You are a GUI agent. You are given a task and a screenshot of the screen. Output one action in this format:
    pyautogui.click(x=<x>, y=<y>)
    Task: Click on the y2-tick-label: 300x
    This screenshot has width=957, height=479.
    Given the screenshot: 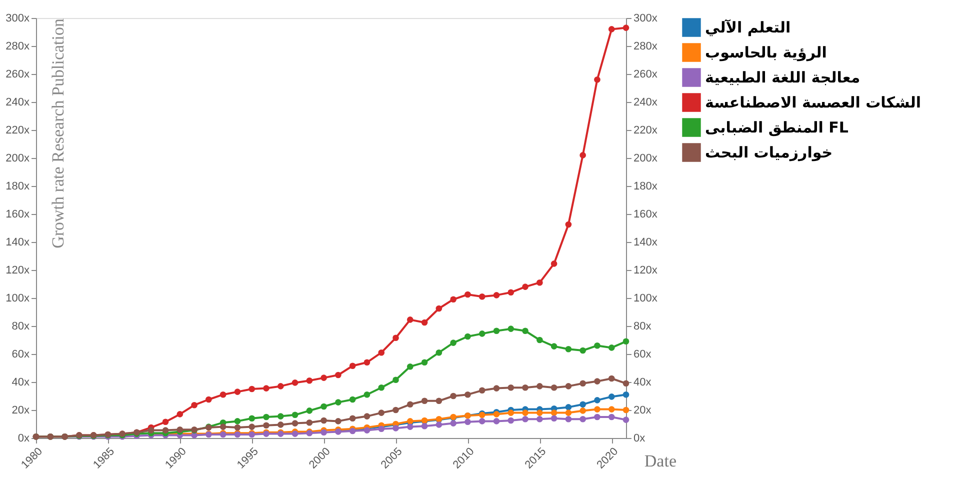 What is the action you would take?
    pyautogui.click(x=646, y=18)
    